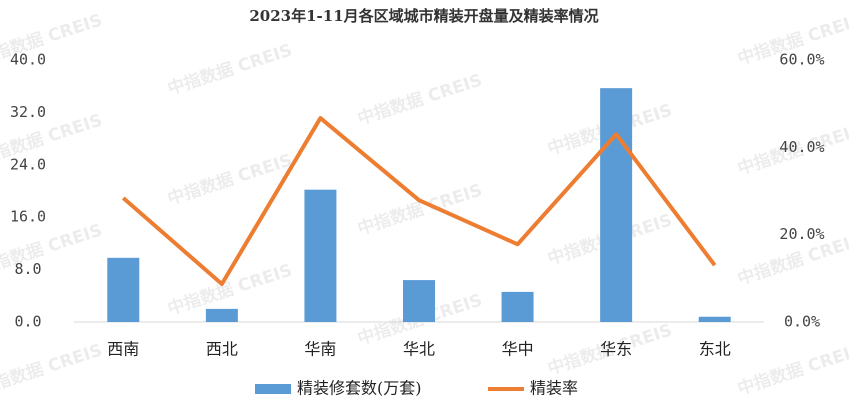 The height and width of the screenshot is (407, 849). Describe the element at coordinates (554, 388) in the screenshot. I see `legend-label: 精装率` at that location.